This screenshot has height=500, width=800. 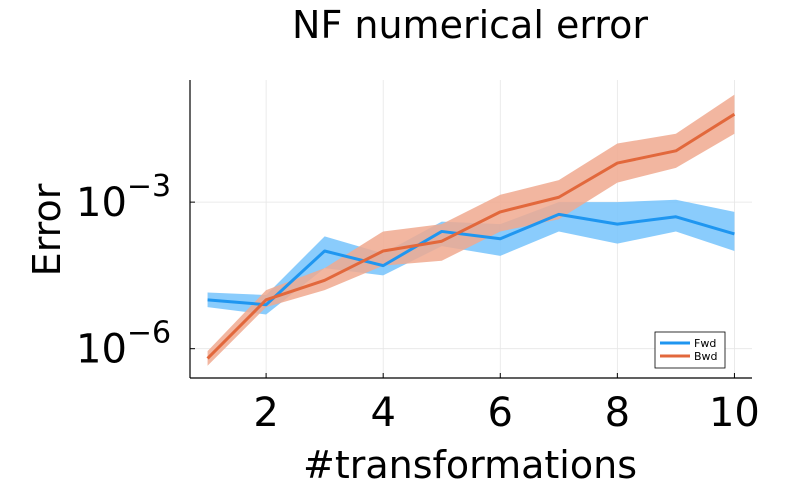 I want to click on x-tick-label: 4, so click(x=382, y=413).